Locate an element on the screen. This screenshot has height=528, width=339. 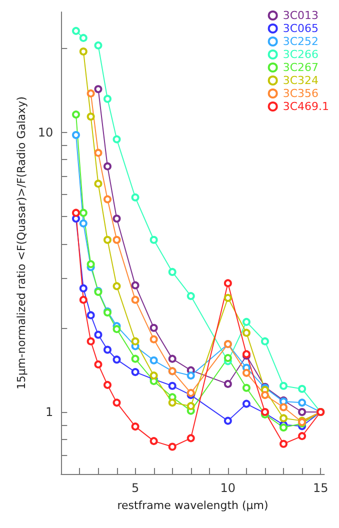
legend-label: 3C267 is located at coordinates (300, 67).